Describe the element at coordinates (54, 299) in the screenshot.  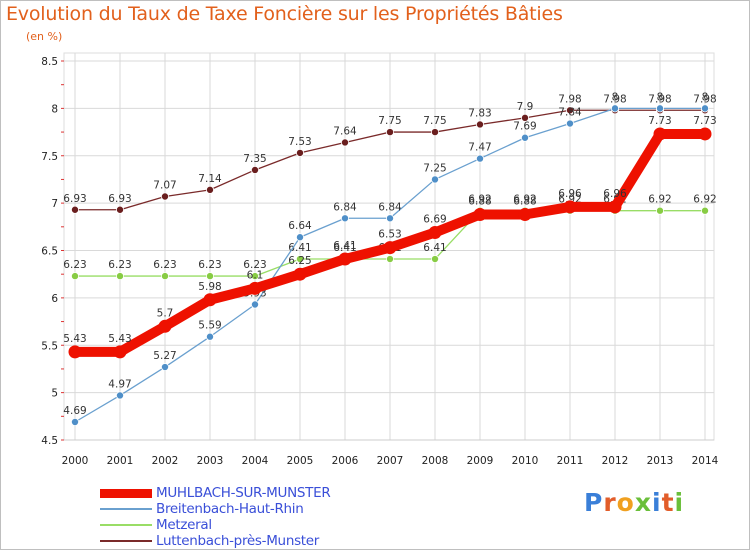
I see `y-tick-label: 6` at that location.